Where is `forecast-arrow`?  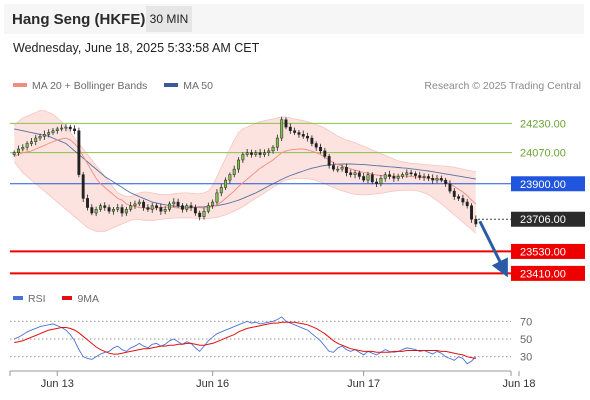
forecast-arrow is located at coordinates (493, 249).